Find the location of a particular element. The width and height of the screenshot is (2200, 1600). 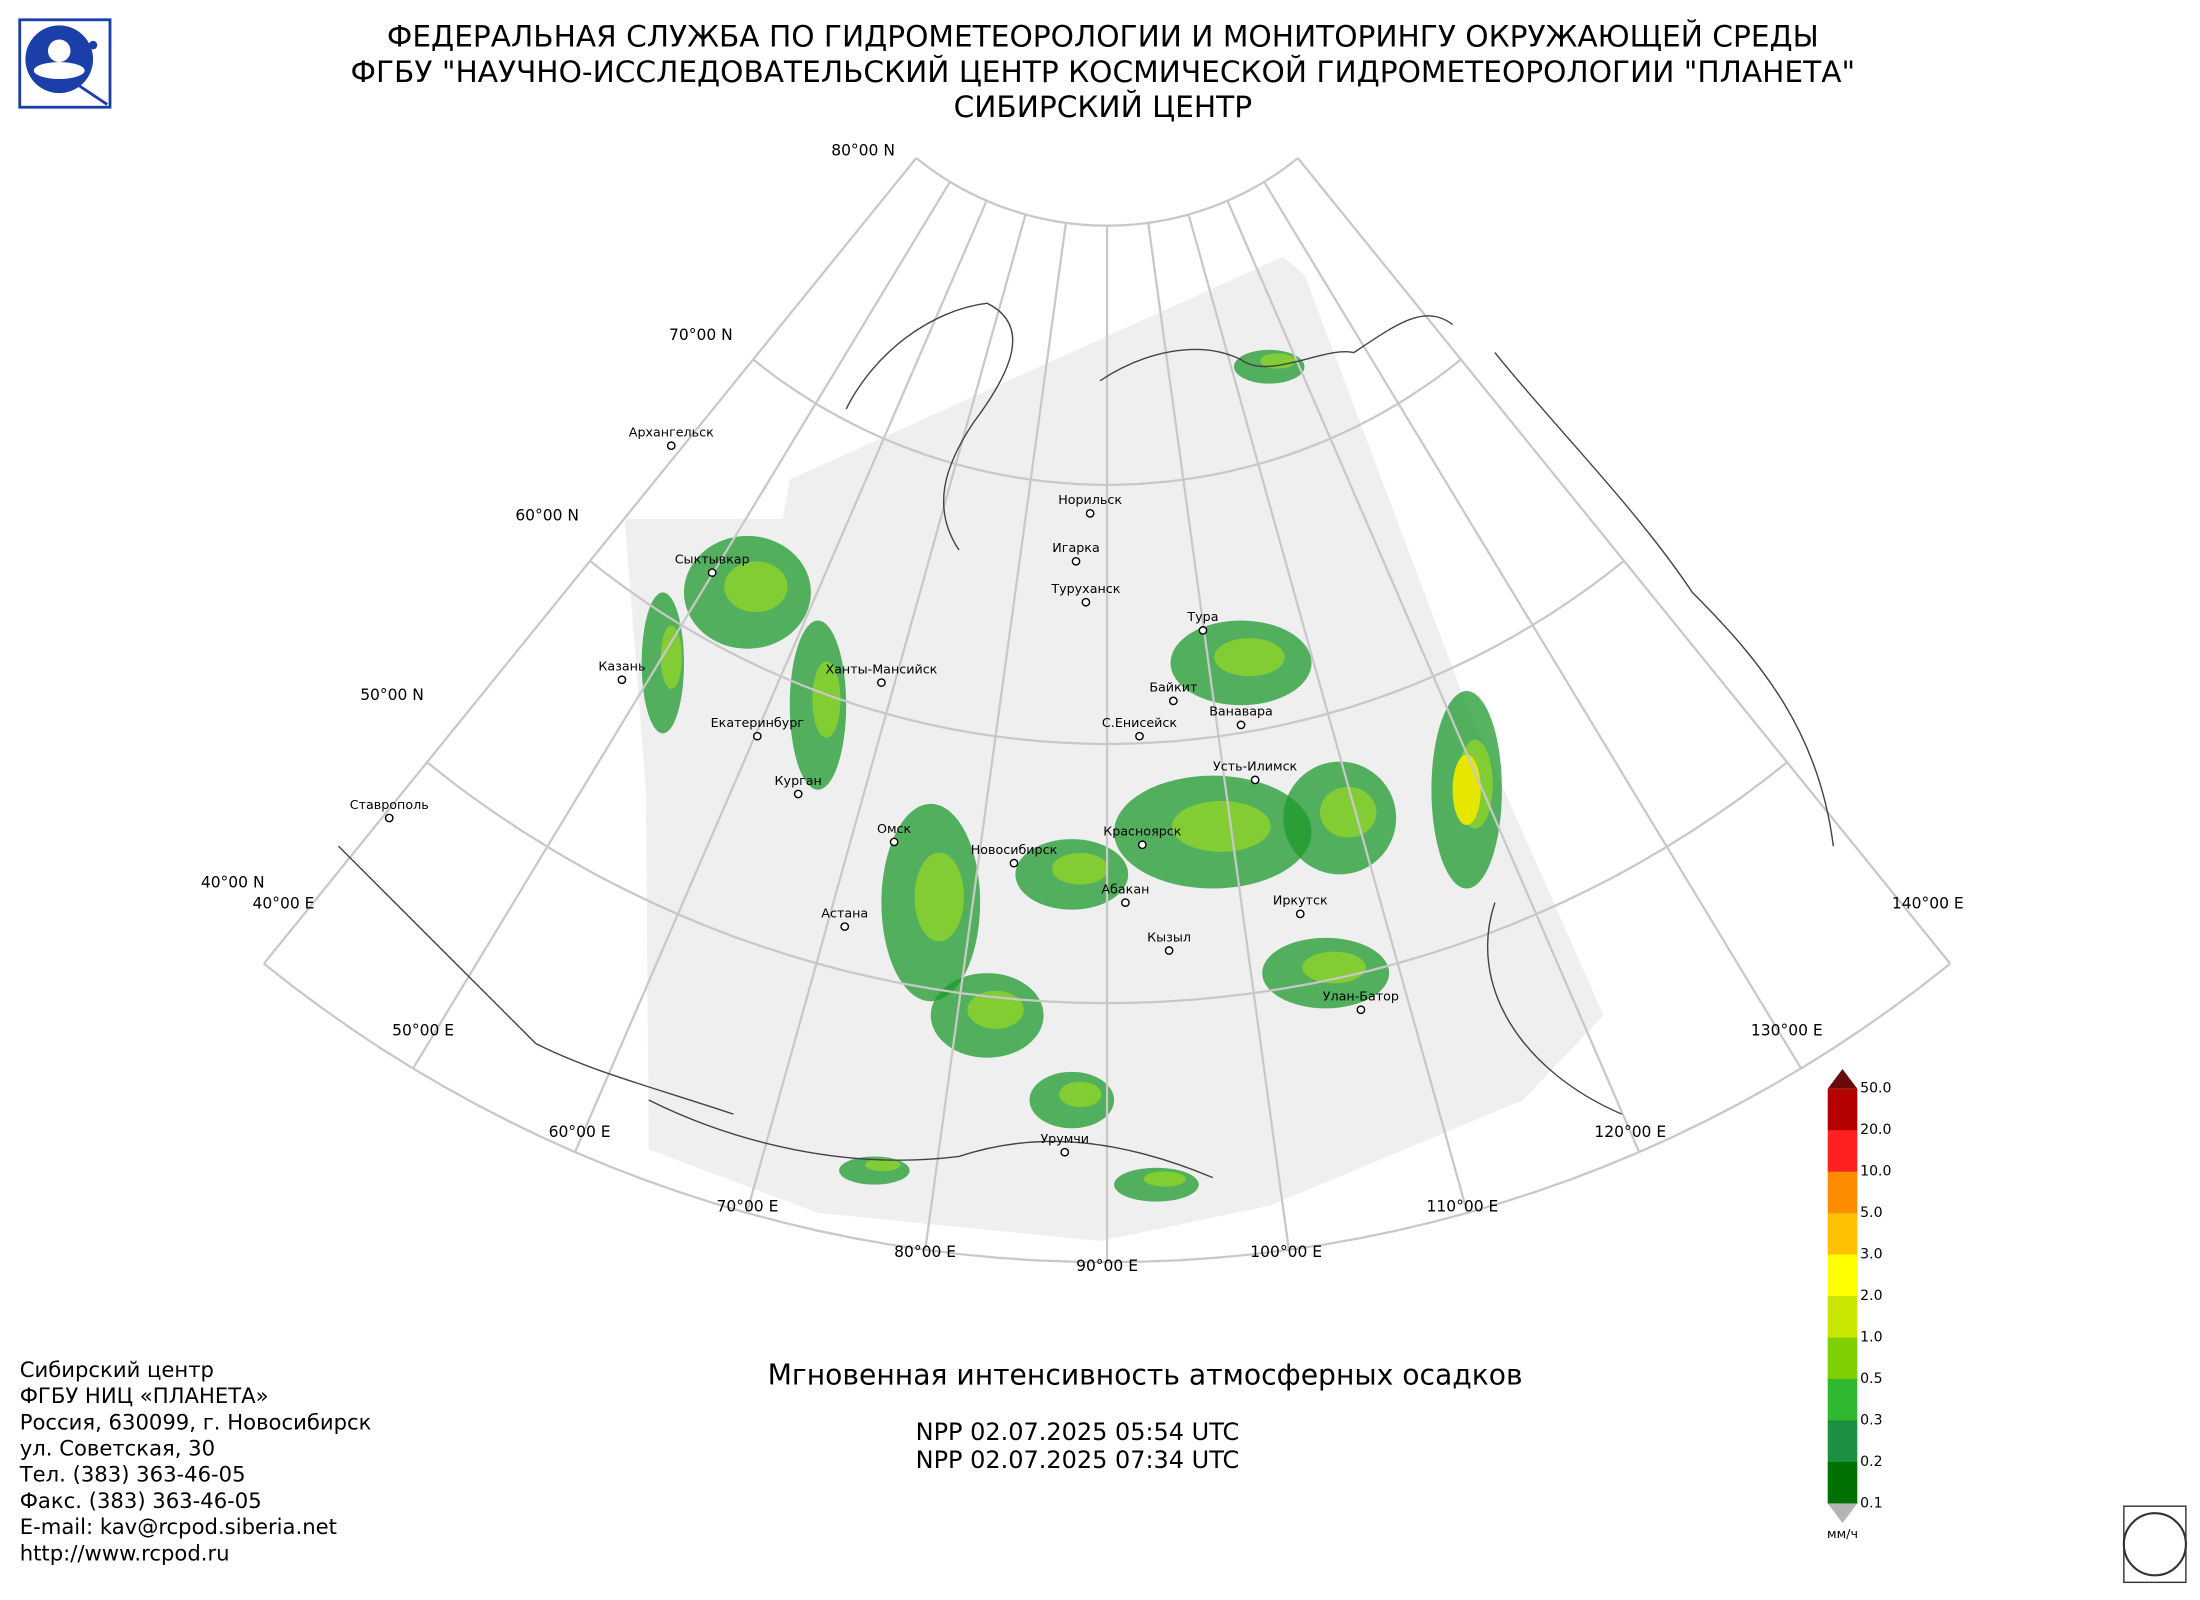

city-label: Усть-Илимск is located at coordinates (1255, 766).